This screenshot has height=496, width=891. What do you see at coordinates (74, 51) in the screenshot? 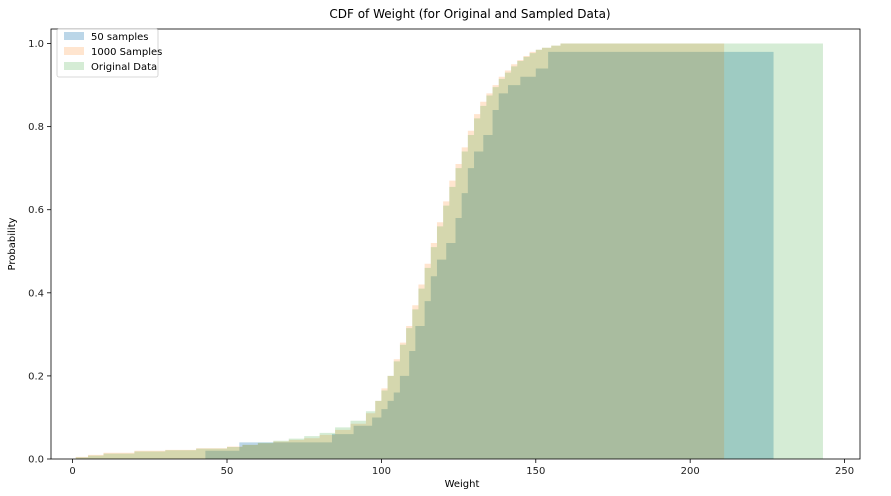
I see `legend-swatch-1000-samples` at bounding box center [74, 51].